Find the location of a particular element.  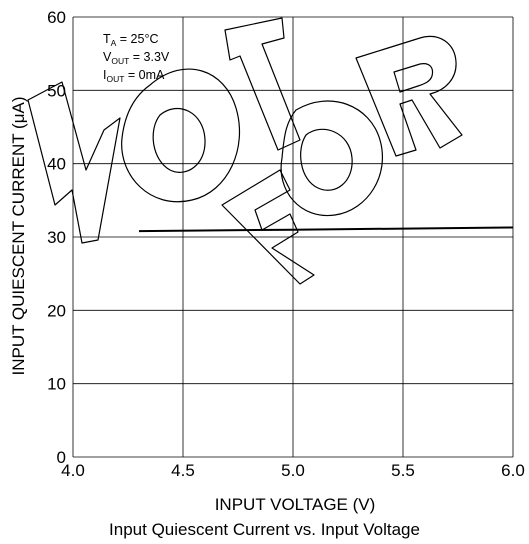

x-tick-label: 6.0 is located at coordinates (513, 470).